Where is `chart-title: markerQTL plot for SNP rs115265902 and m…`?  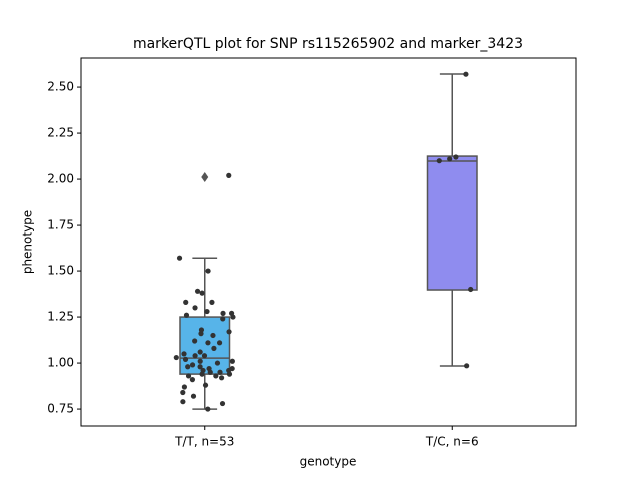 chart-title: markerQTL plot for SNP rs115265902 and m… is located at coordinates (328, 44).